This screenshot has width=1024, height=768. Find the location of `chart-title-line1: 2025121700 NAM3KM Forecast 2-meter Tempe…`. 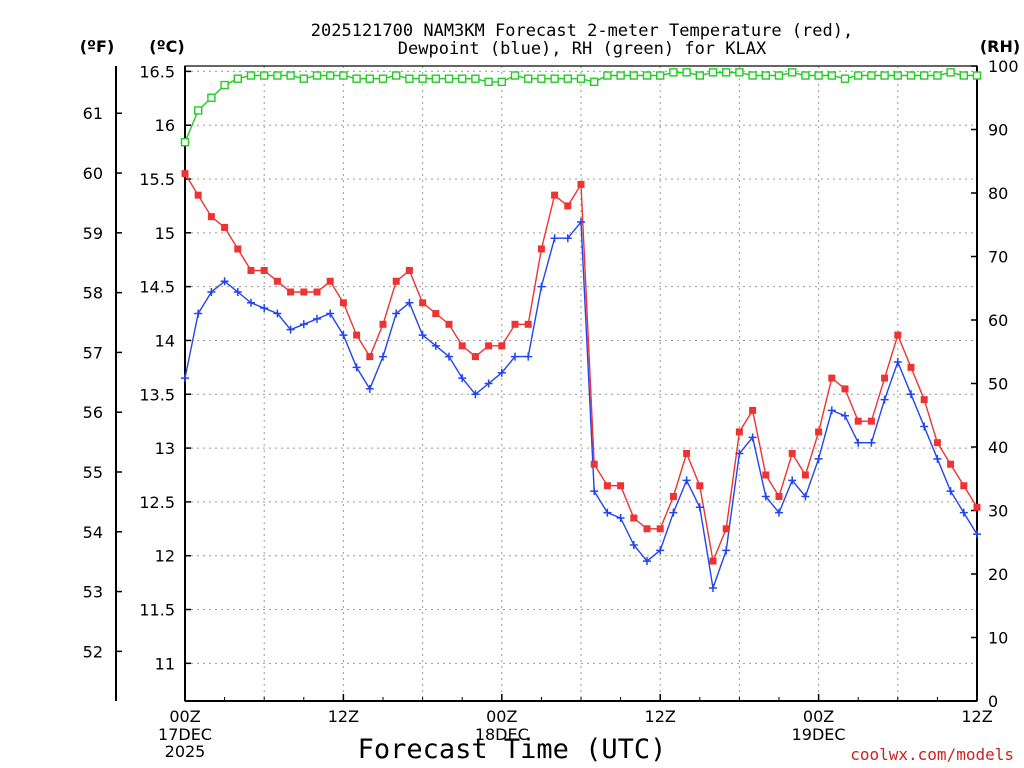

chart-title-line1: 2025121700 NAM3KM Forecast 2-meter Tempe… is located at coordinates (582, 31).